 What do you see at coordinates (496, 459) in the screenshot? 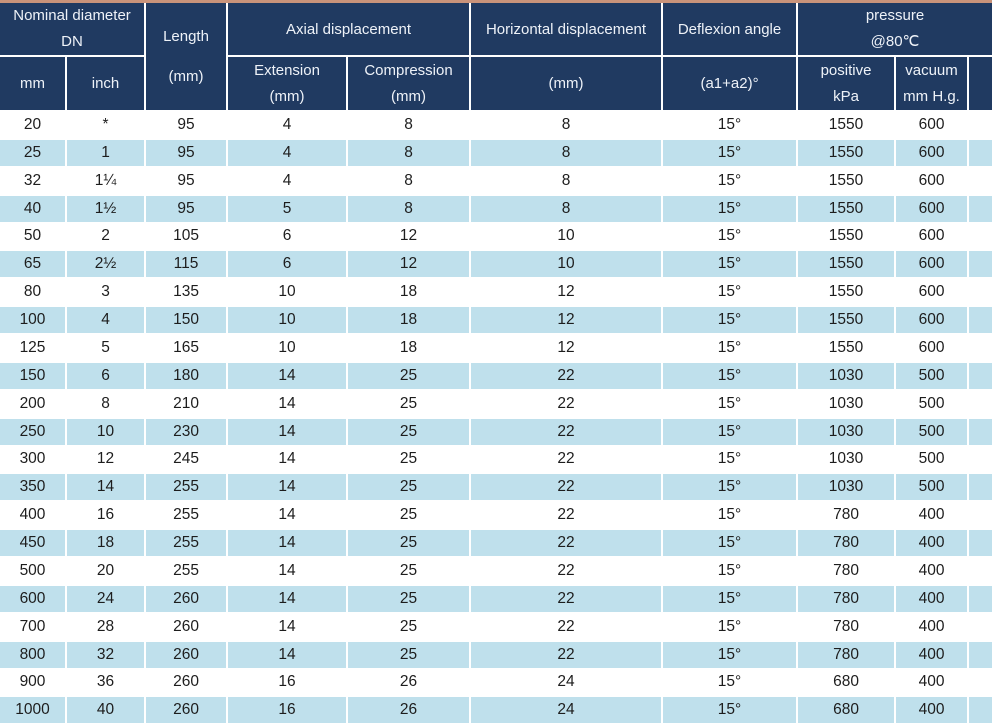
I see `table-row: 300 12 245 14 25 22 15° 1030 500` at bounding box center [496, 459].